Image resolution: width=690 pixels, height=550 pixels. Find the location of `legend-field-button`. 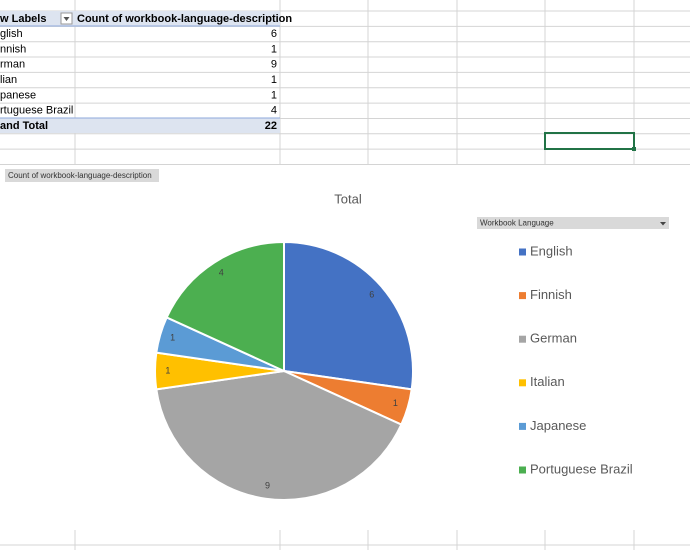

legend-field-button is located at coordinates (573, 223).